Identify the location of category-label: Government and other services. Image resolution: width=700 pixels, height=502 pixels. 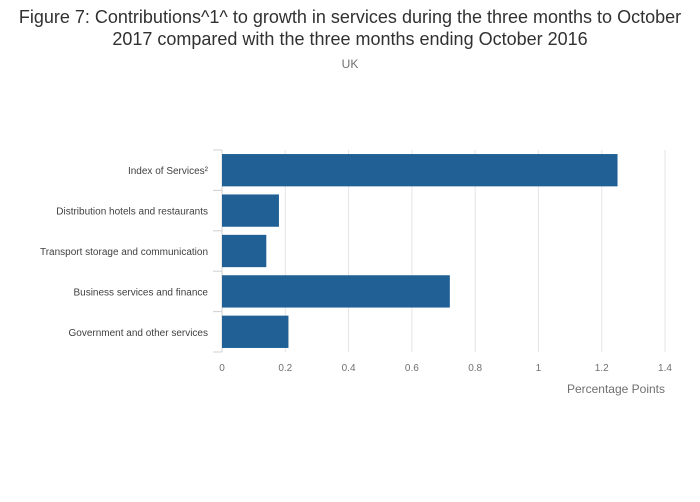
(138, 333).